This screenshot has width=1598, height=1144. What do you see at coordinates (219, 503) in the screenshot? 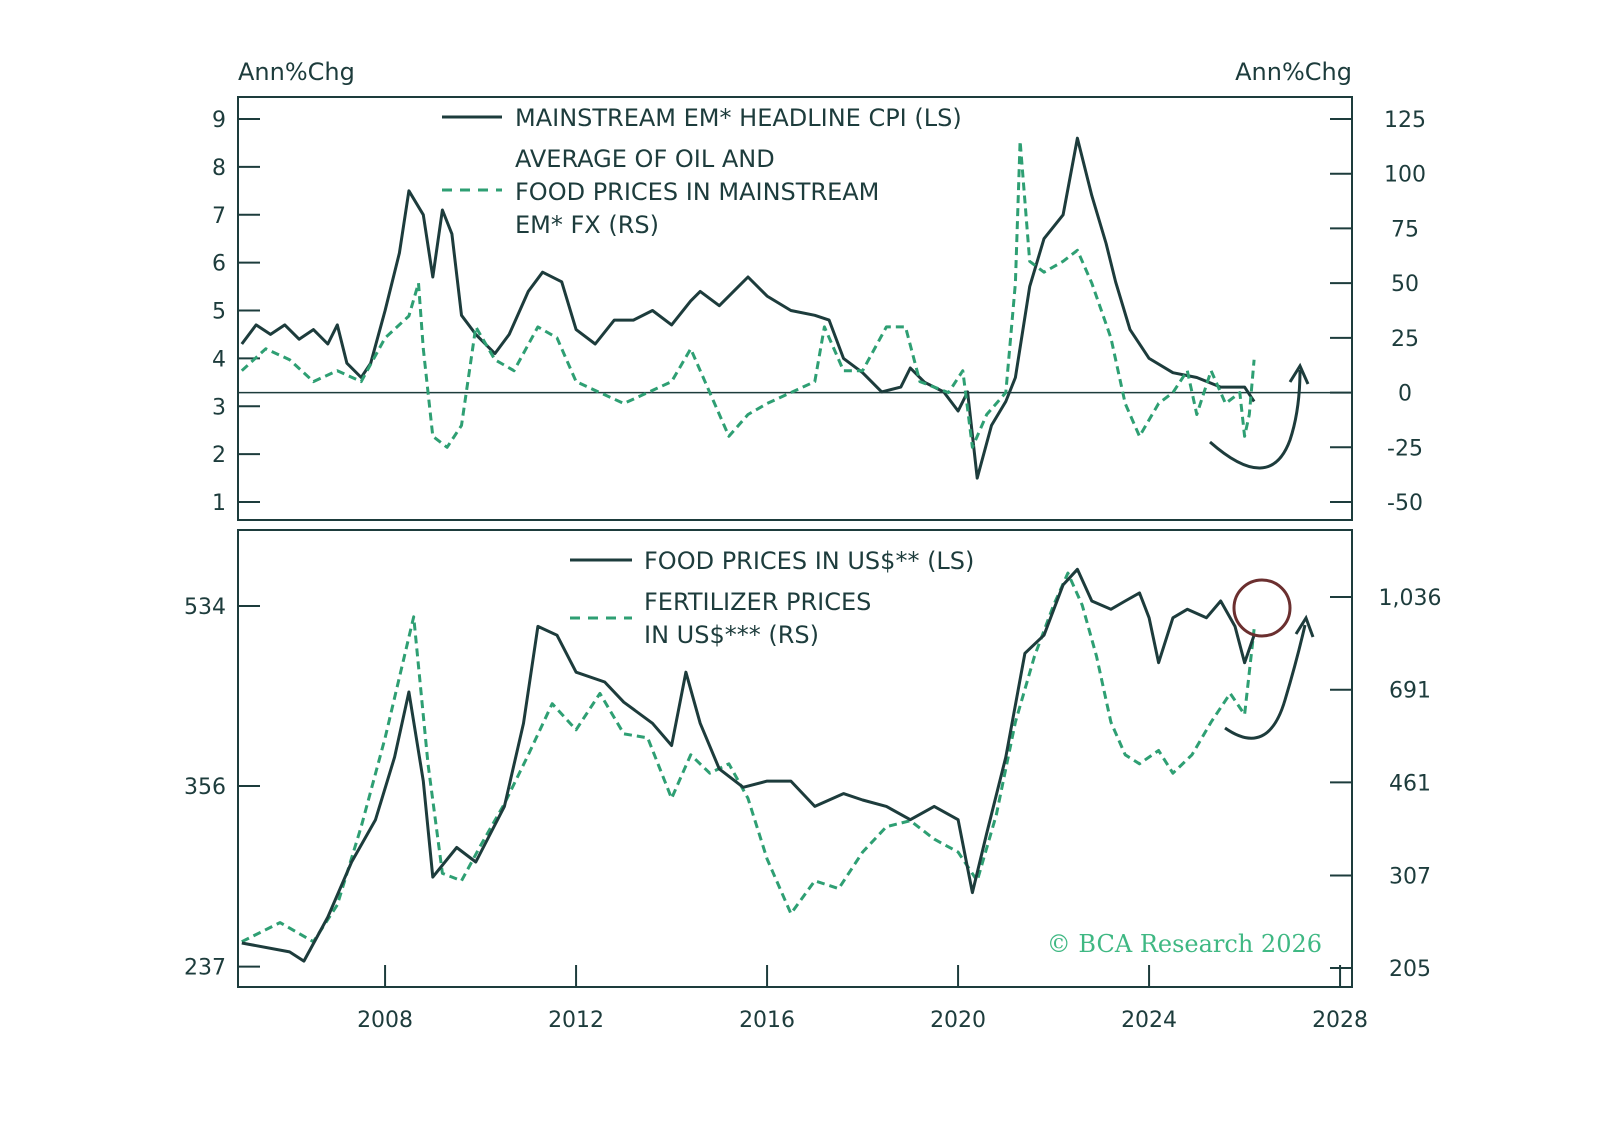
I see `left-tick-label: 1` at bounding box center [219, 503].